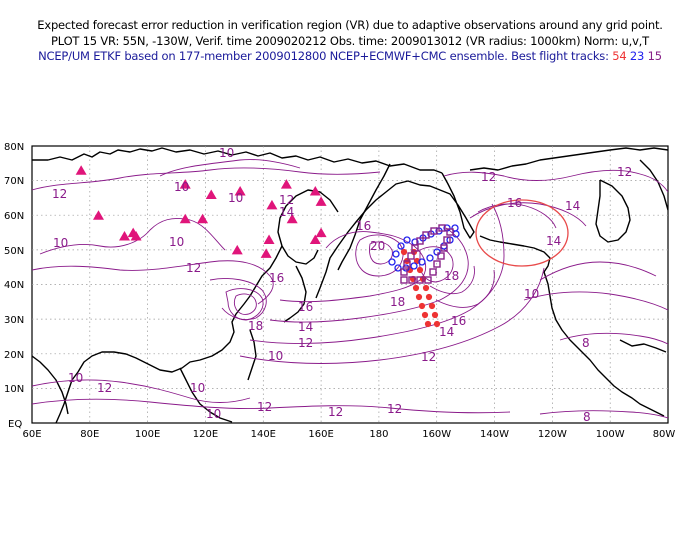 This screenshot has height=540, width=700. Describe the element at coordinates (555, 181) in the screenshot. I see `contour-12-ne` at that location.